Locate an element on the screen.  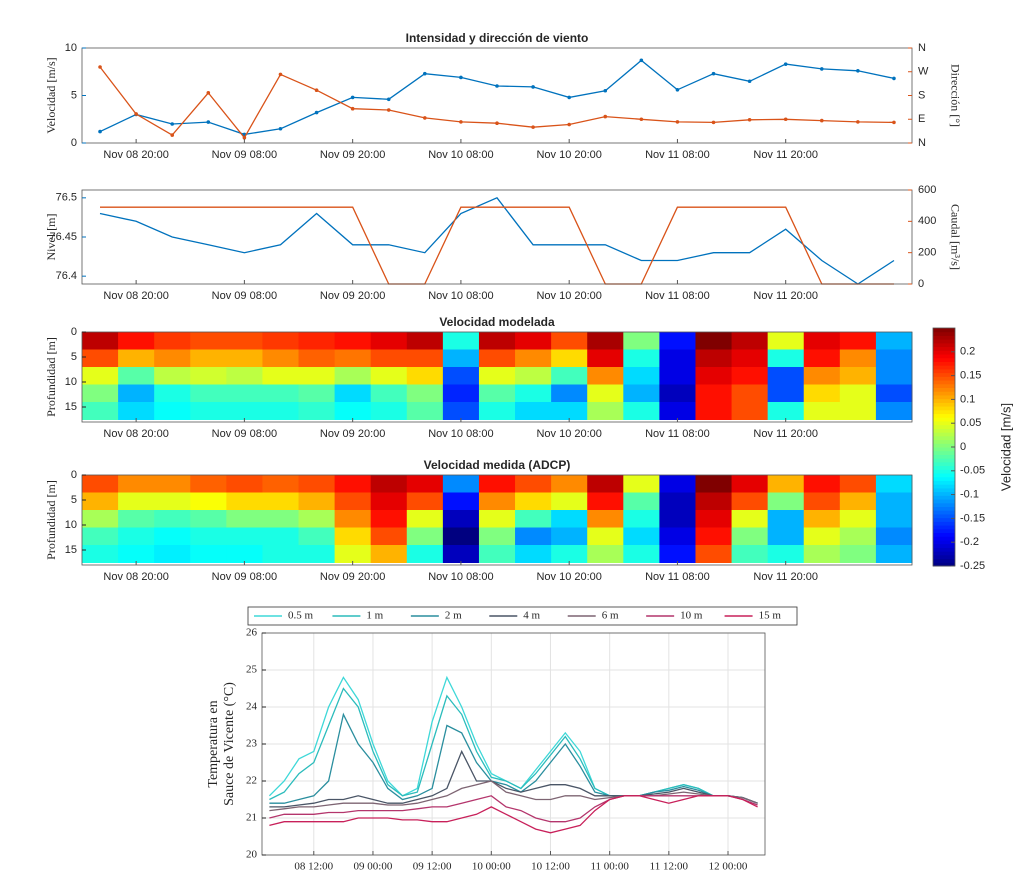
y-axis-label: Nivel [m] is located at coordinates (51, 237).